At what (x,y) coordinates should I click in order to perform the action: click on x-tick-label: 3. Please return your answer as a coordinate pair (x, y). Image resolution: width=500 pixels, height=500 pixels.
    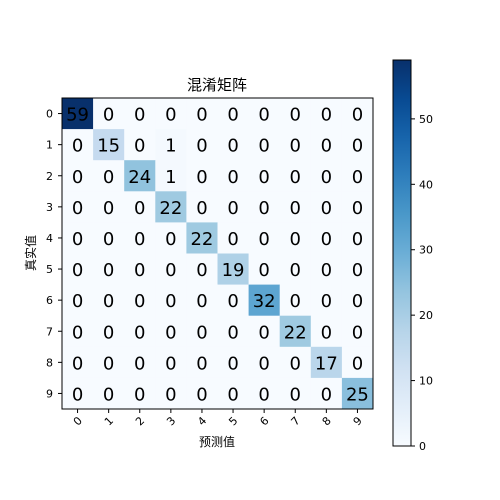
    Looking at the image, I should click on (171, 421).